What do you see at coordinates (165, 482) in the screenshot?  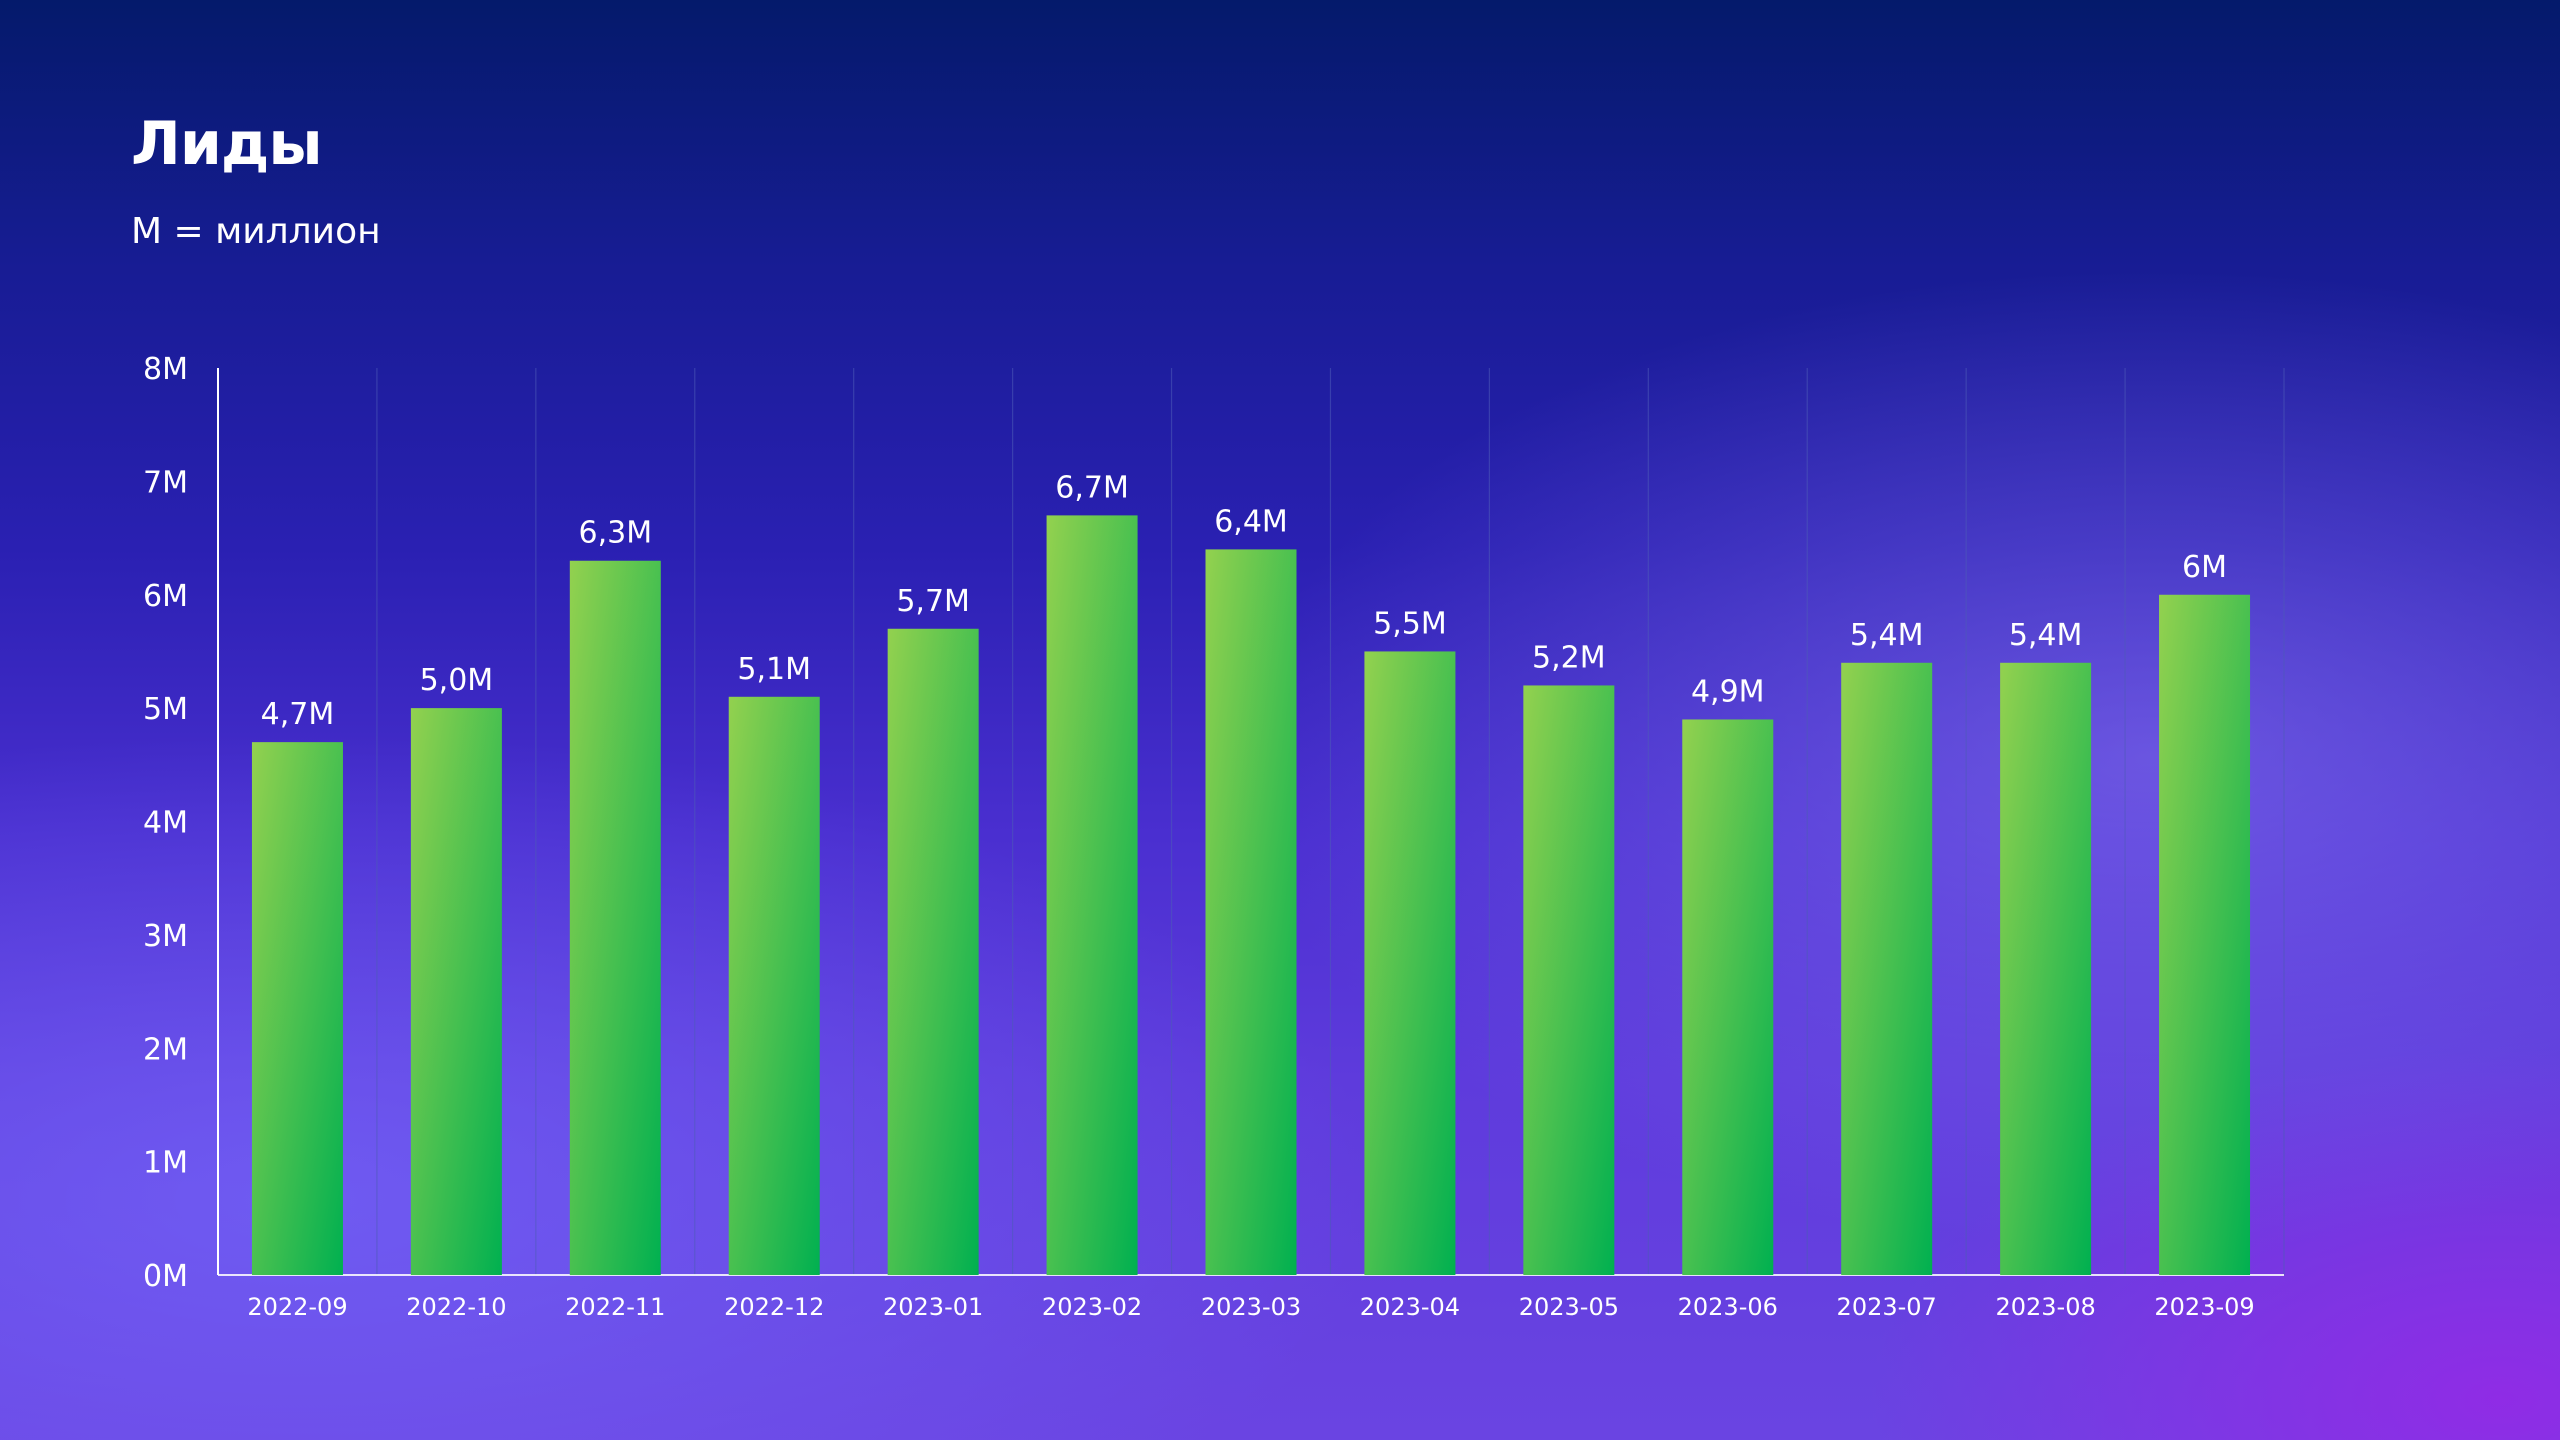 I see `y-tick-label: 7M` at bounding box center [165, 482].